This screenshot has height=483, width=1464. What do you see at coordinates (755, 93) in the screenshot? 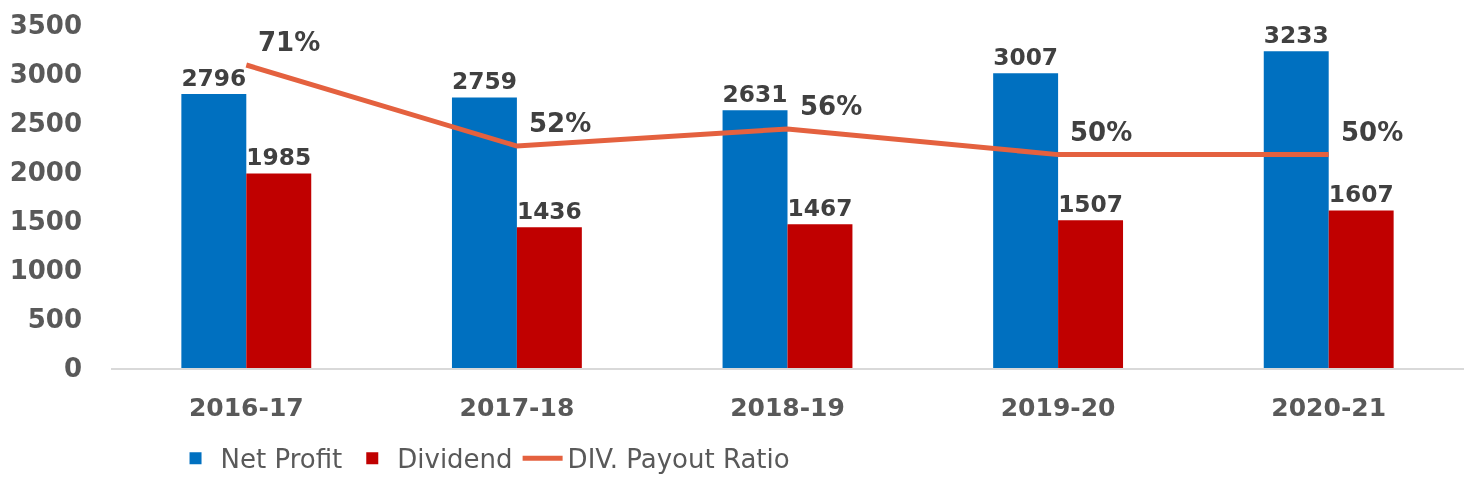
I see `data-label: 2631` at bounding box center [755, 93].